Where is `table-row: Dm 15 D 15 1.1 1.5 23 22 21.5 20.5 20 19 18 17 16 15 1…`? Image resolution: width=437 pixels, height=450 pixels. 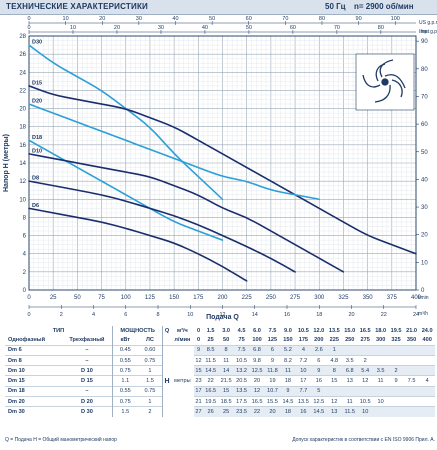 table-row: Dm 15 D 15 1.1 1.5 23 22 21.5 20.5 20 19 18 17 16 15 1… is located at coordinates (220, 381).